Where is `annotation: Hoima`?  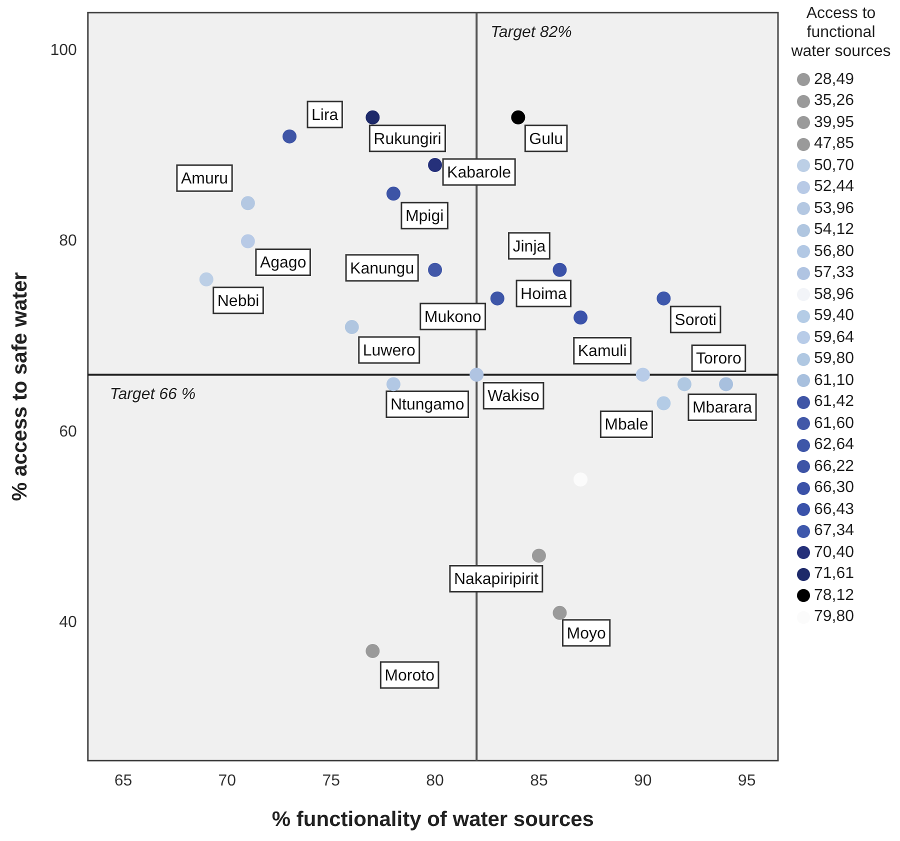 annotation: Hoima is located at coordinates (543, 294).